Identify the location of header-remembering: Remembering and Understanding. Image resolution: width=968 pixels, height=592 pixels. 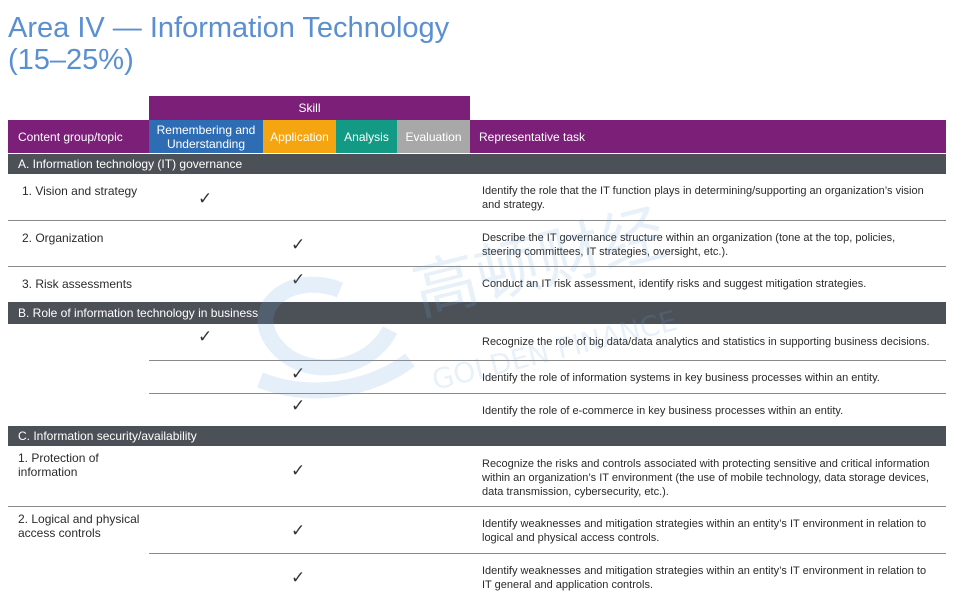
(206, 136).